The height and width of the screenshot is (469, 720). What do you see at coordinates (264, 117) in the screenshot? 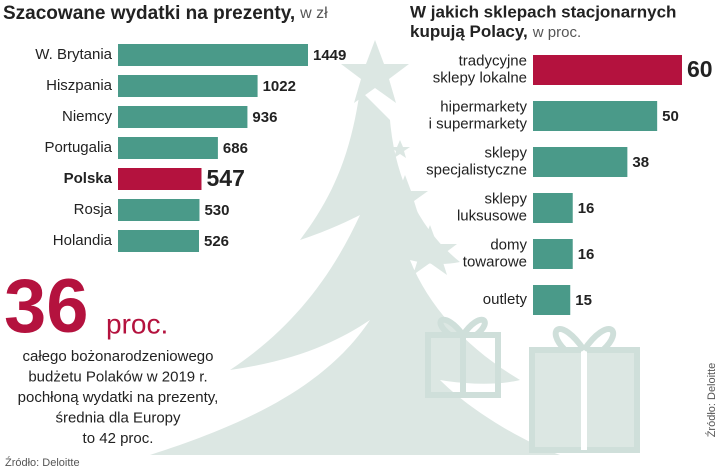
I see `value-label: 936` at bounding box center [264, 117].